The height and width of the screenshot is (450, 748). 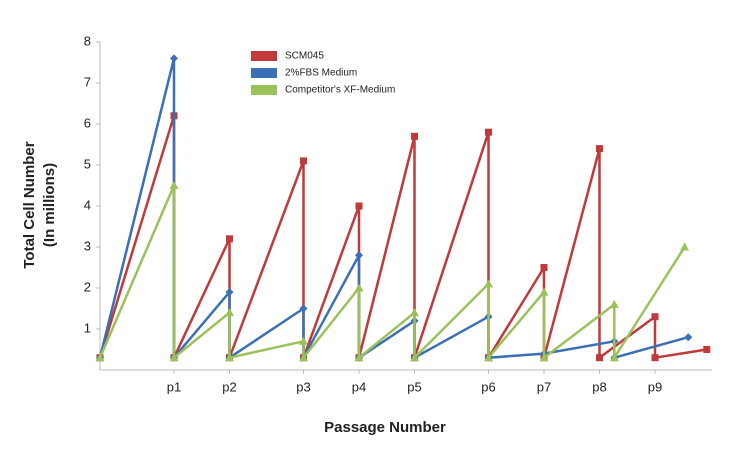 I want to click on x-tick-label: p5, so click(x=414, y=386).